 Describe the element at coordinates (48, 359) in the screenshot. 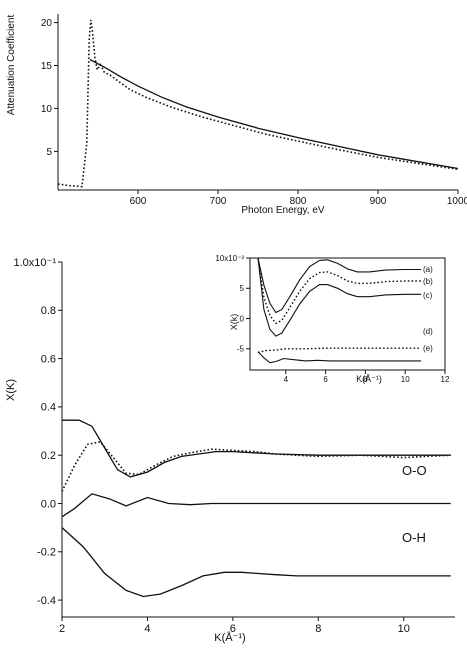

I see `main-y-tick-label: 0.6` at that location.